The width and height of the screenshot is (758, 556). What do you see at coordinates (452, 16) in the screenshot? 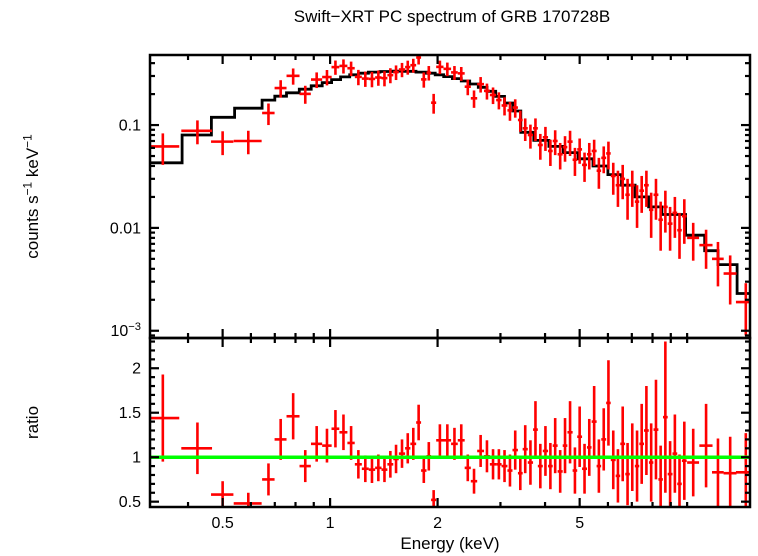
I see `chart-title: Swift−XRT PC spectrum of GRB 170728B` at bounding box center [452, 16].